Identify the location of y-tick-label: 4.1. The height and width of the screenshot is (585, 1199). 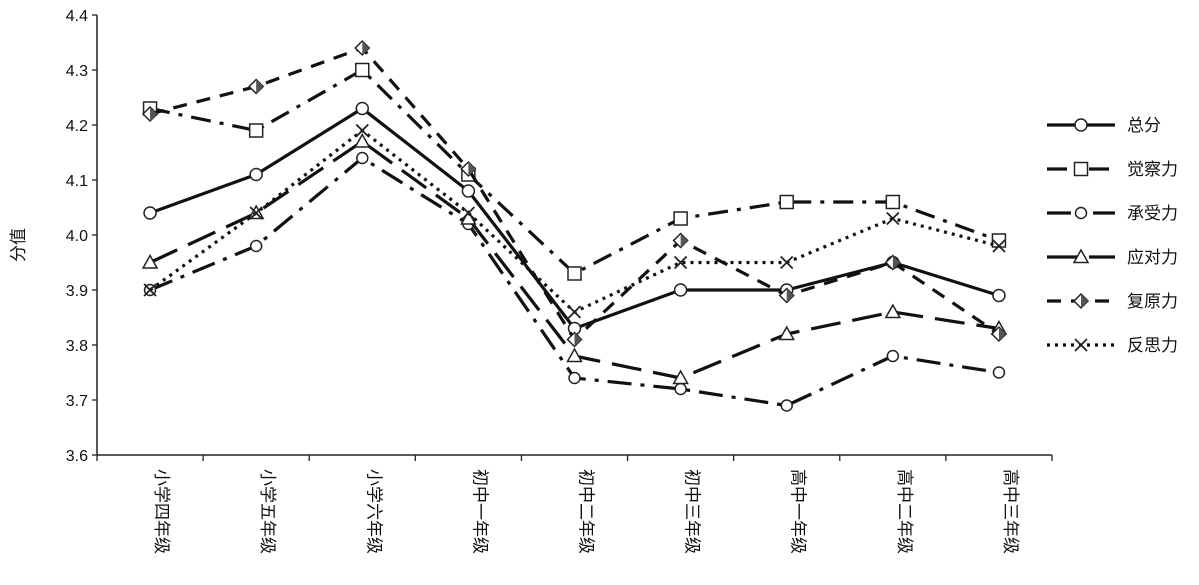
(77, 181).